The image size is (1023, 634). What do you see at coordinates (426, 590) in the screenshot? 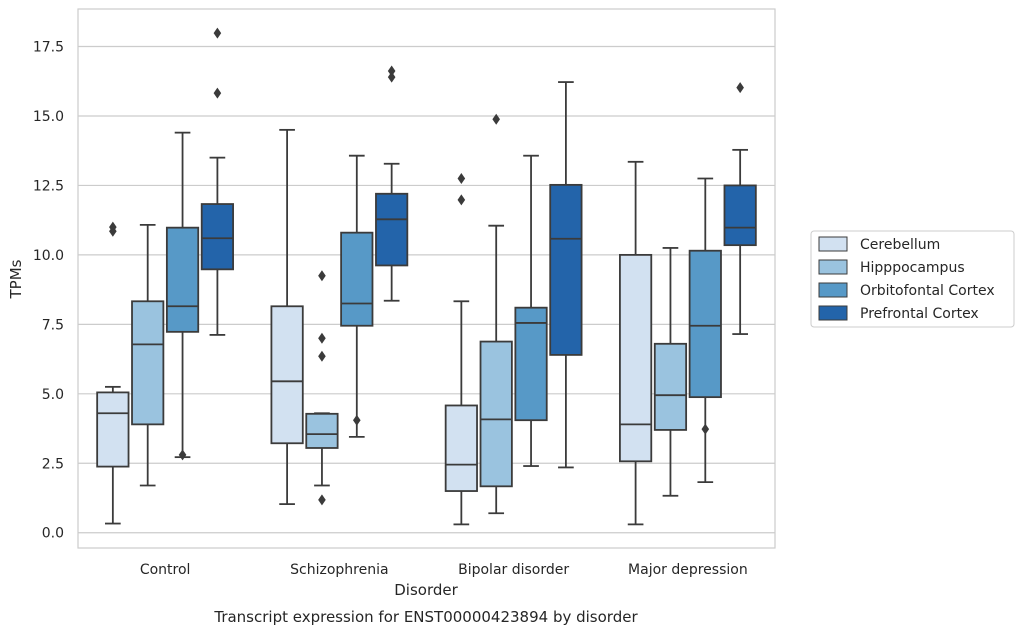
I see `x-axis-label: Disorder` at bounding box center [426, 590].